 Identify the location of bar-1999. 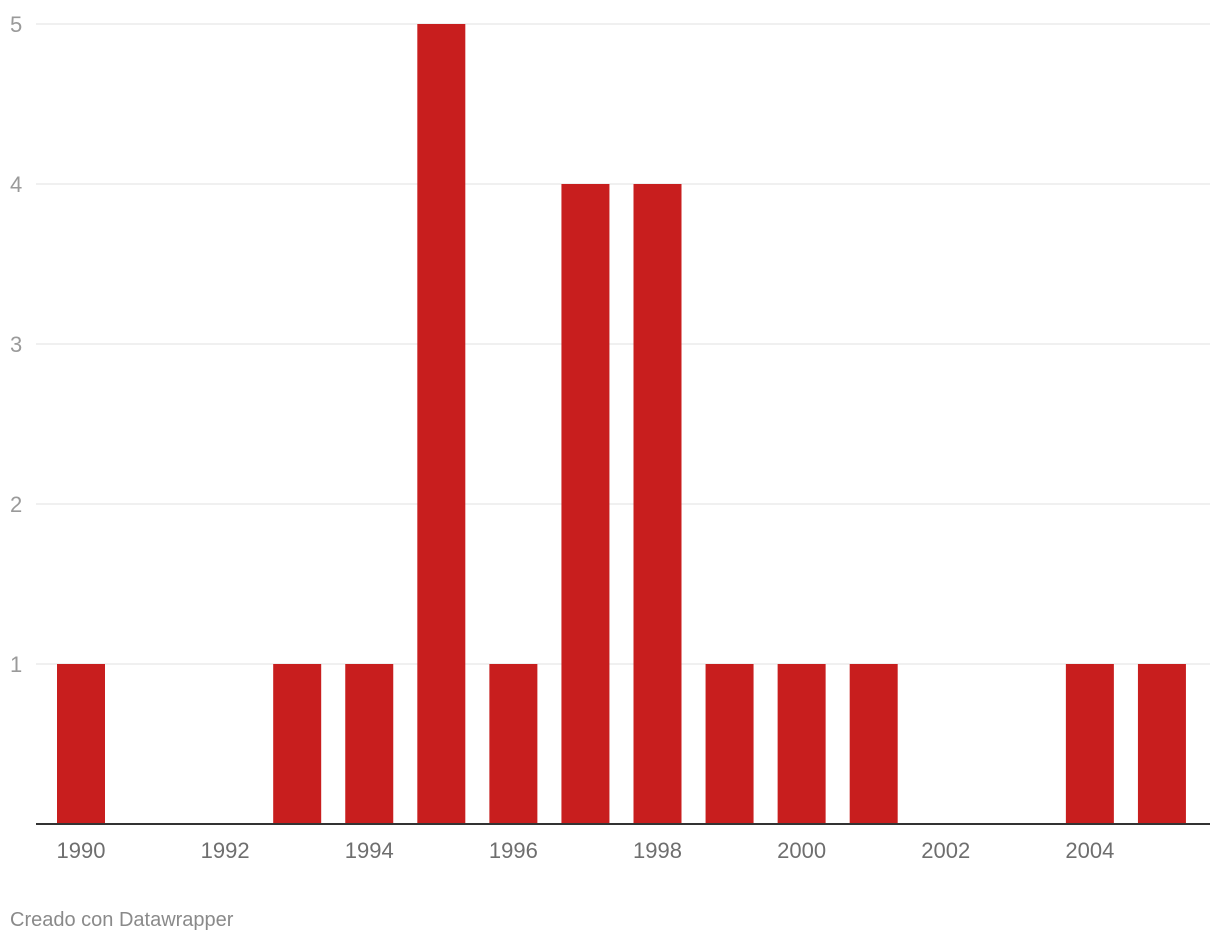
(729, 744).